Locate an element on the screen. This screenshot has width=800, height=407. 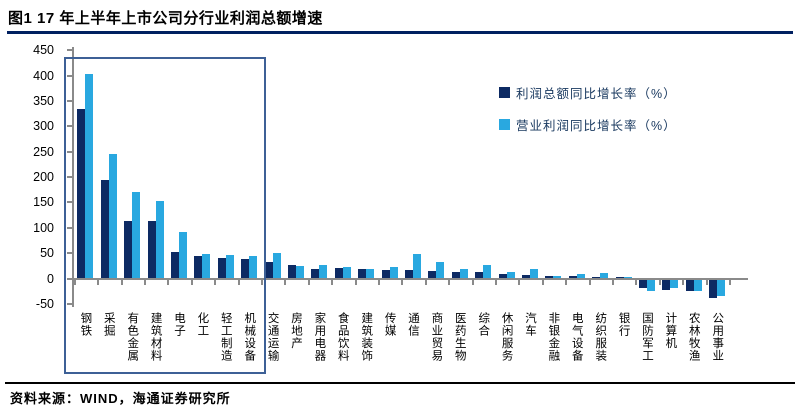
legend-label: 营业利润同比增长率（%） is located at coordinates (596, 126).